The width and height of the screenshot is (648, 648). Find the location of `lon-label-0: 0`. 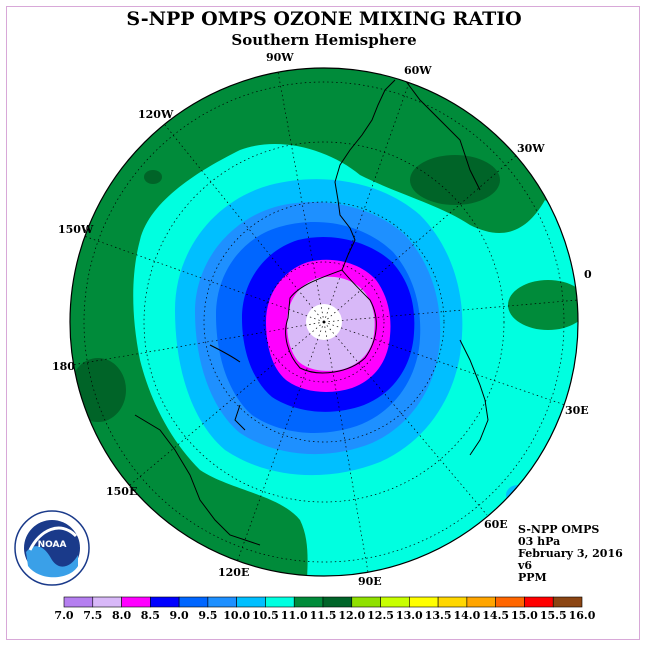

lon-label-0: 0 is located at coordinates (588, 274).